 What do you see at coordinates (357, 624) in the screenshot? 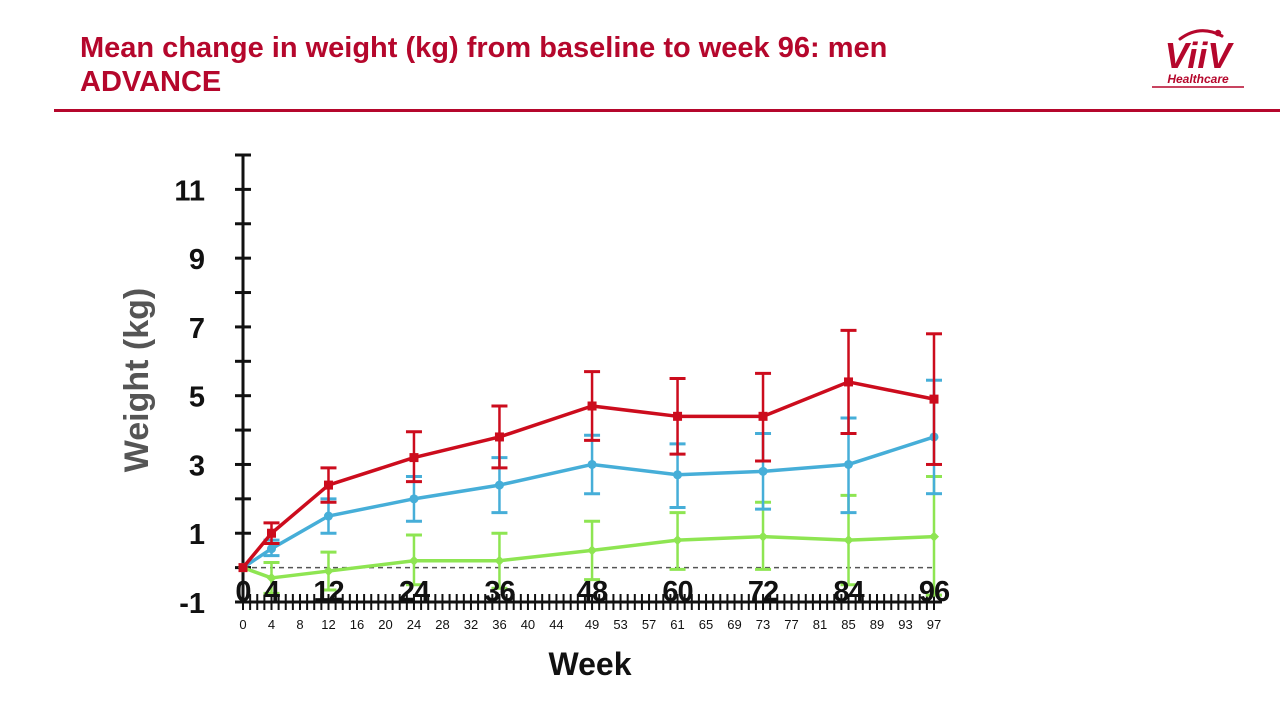
I see `x-tick-label-small: 16` at bounding box center [357, 624].